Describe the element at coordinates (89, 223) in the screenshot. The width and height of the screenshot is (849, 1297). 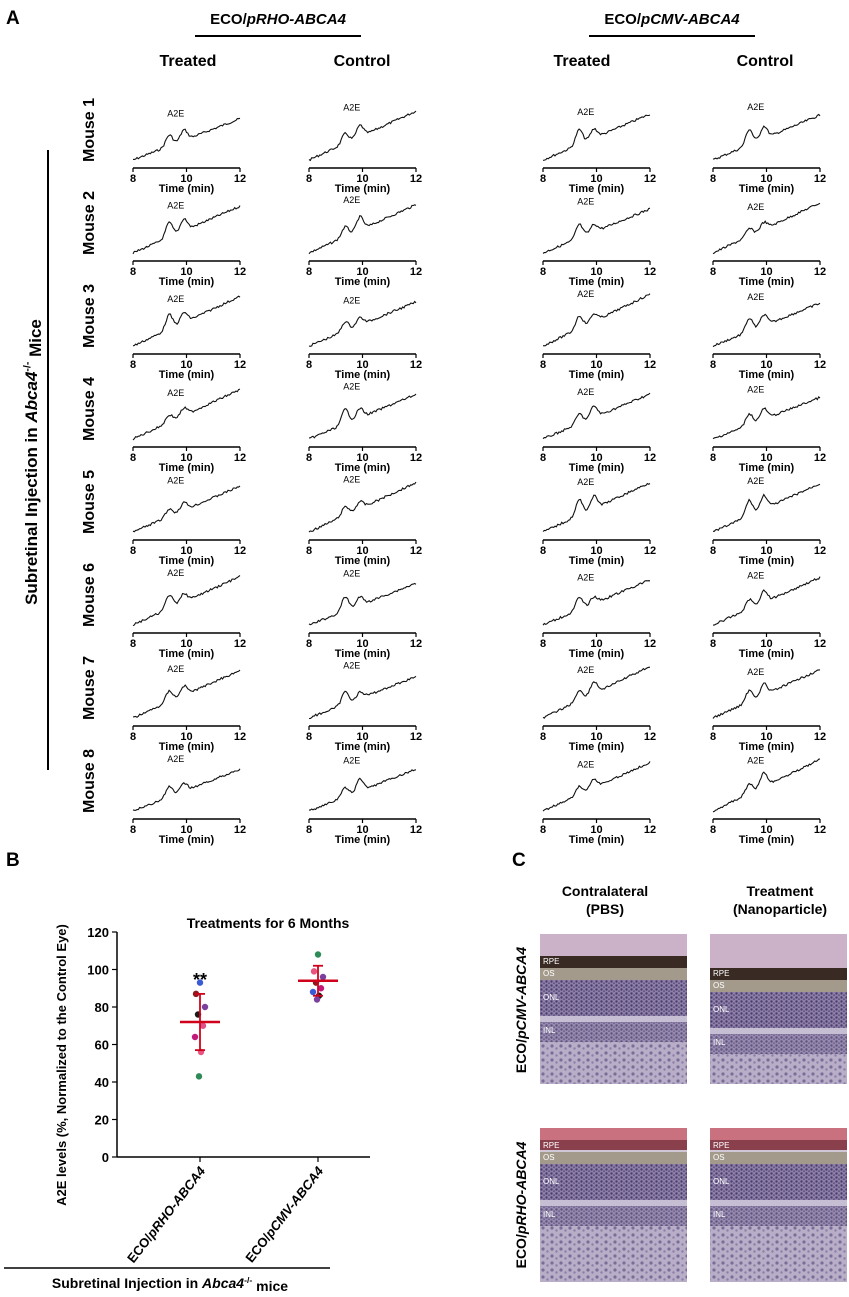
I see `row-label: Mouse 2` at that location.